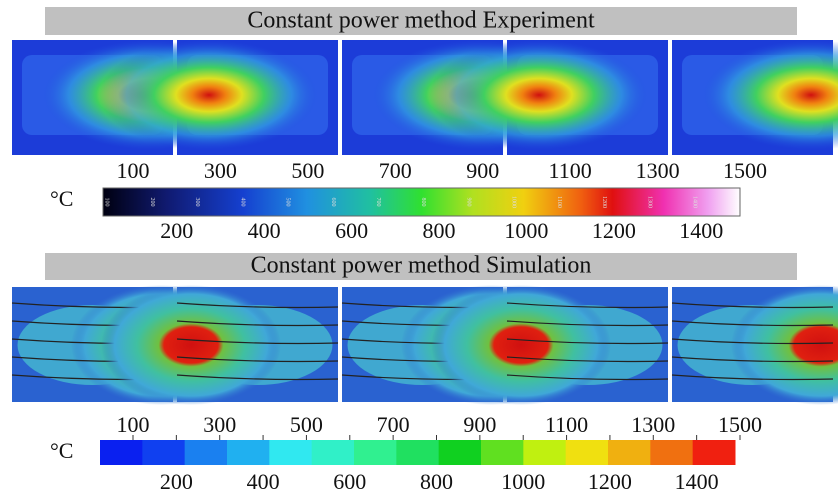 The width and height of the screenshot is (838, 495). I want to click on bar-label: 300, so click(197, 202).